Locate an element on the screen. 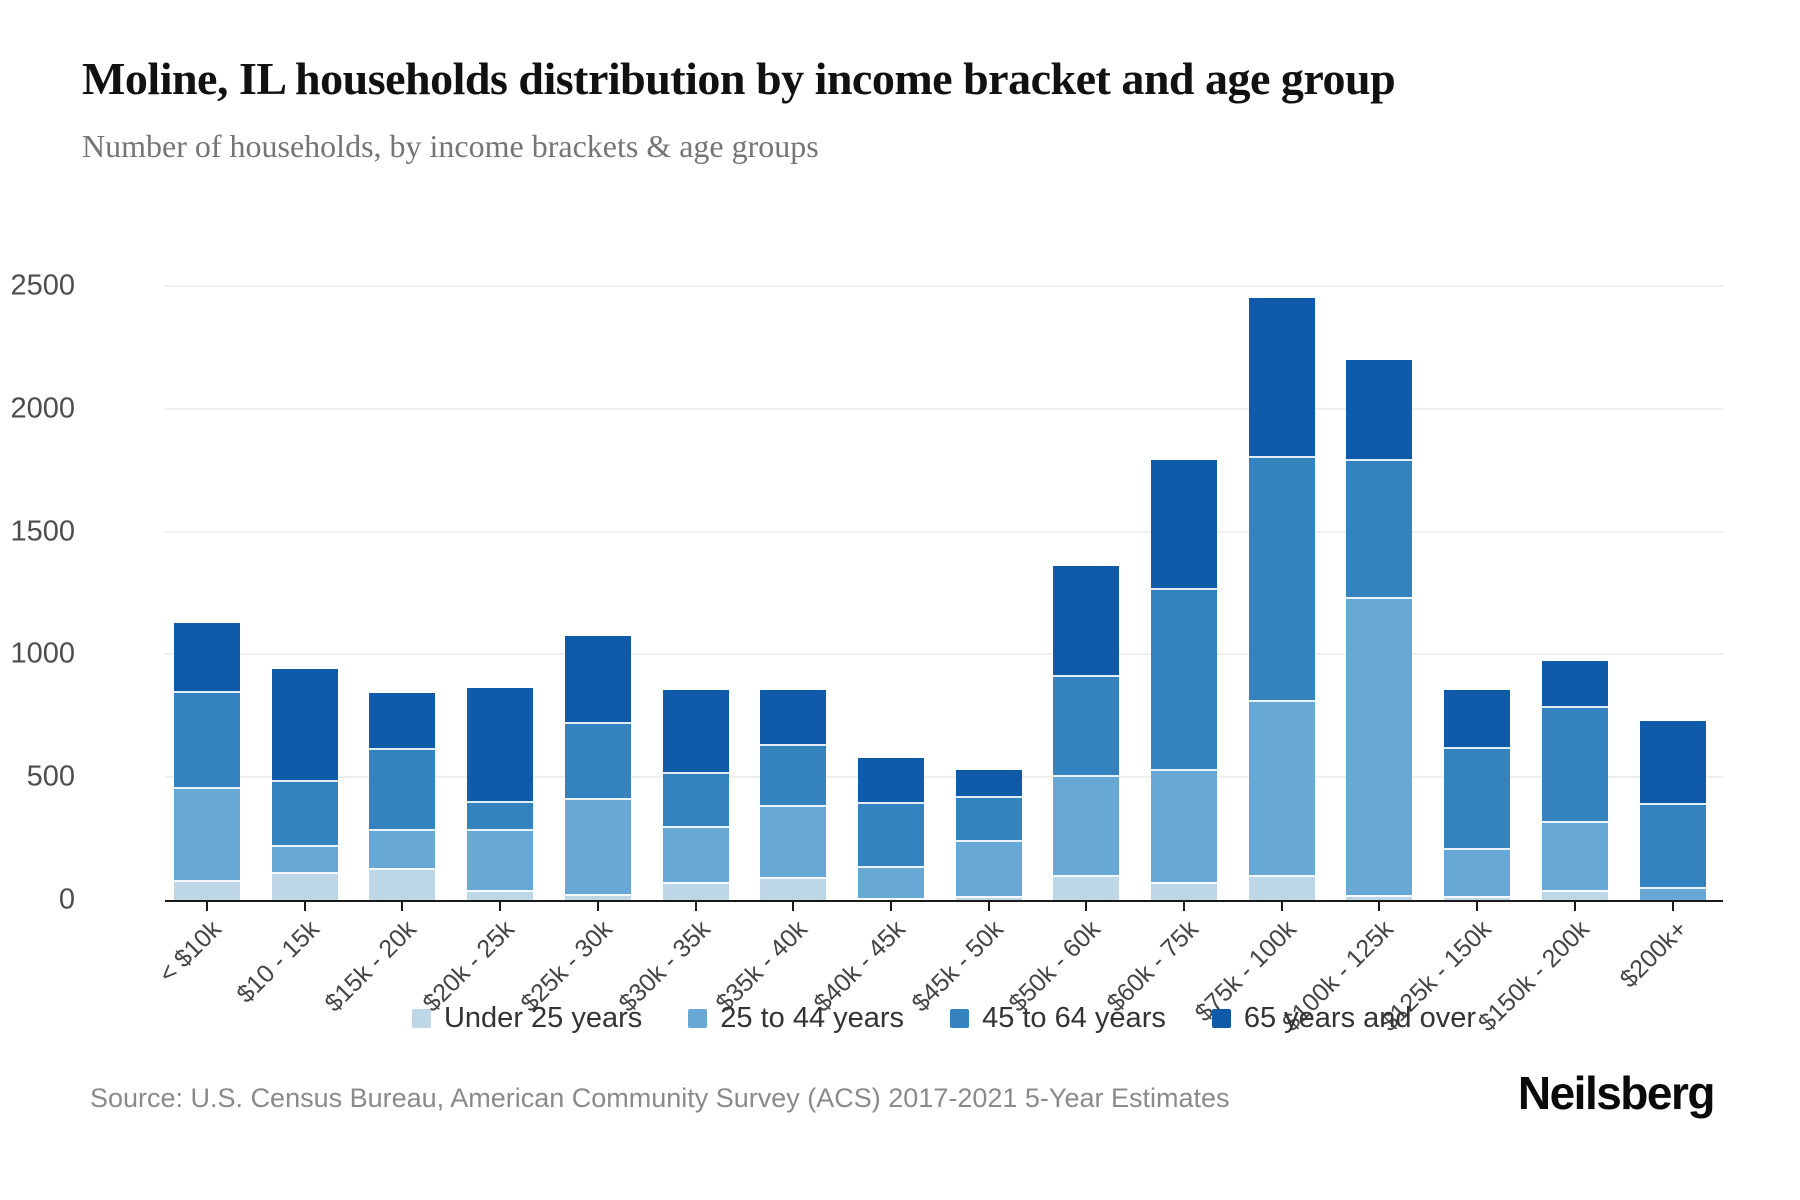 Image resolution: width=1800 pixels, height=1200 pixels. y-axis-tick-label: 0 is located at coordinates (66, 899).